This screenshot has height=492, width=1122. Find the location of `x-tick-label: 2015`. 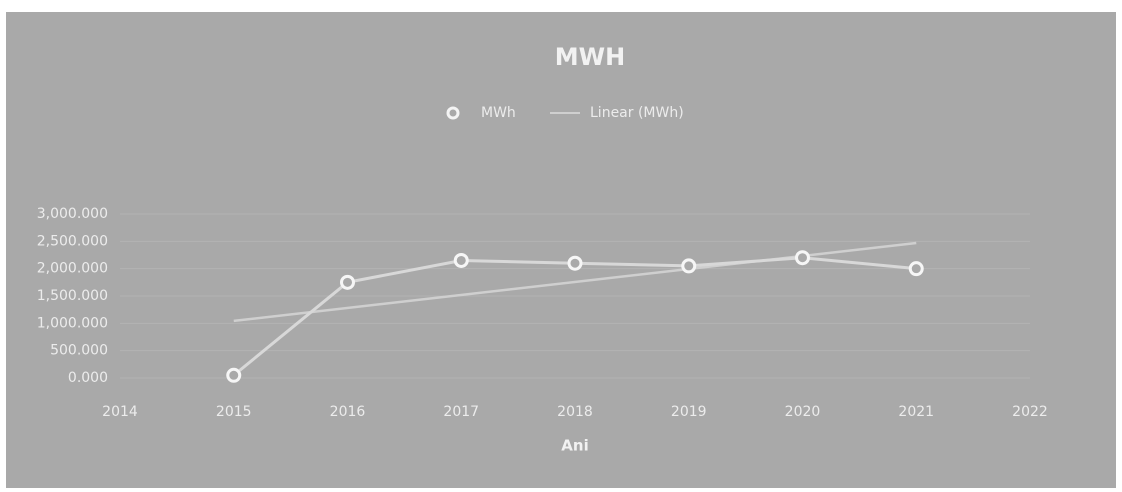

x-tick-label: 2015 is located at coordinates (234, 412).